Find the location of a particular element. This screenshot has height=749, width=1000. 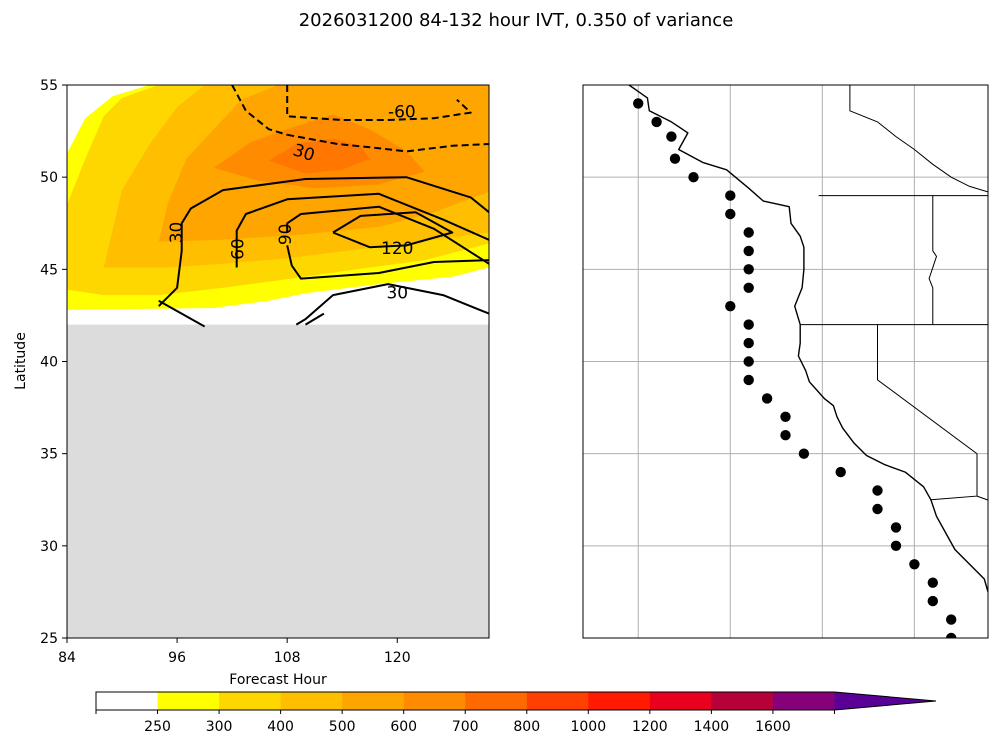

y-tick-label: 50 is located at coordinates (49, 178).